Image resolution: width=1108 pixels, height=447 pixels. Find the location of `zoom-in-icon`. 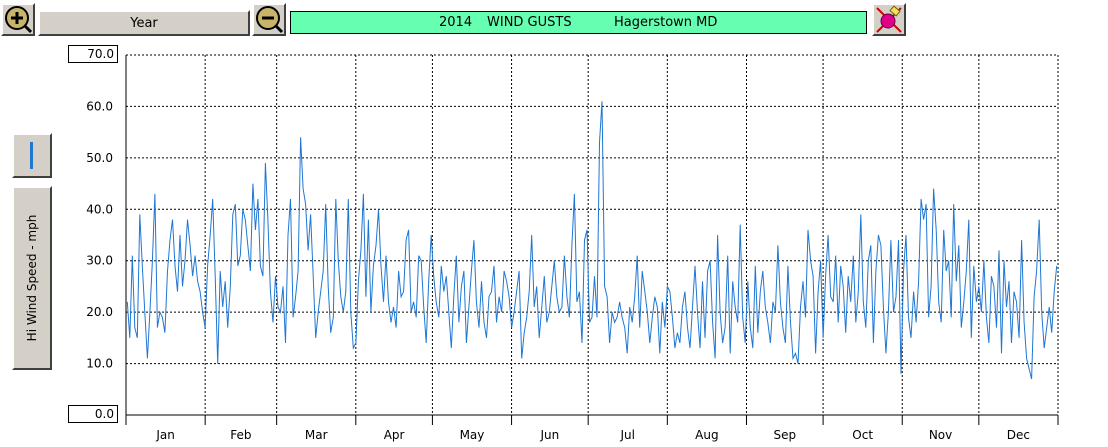

zoom-in-icon is located at coordinates (19, 20).